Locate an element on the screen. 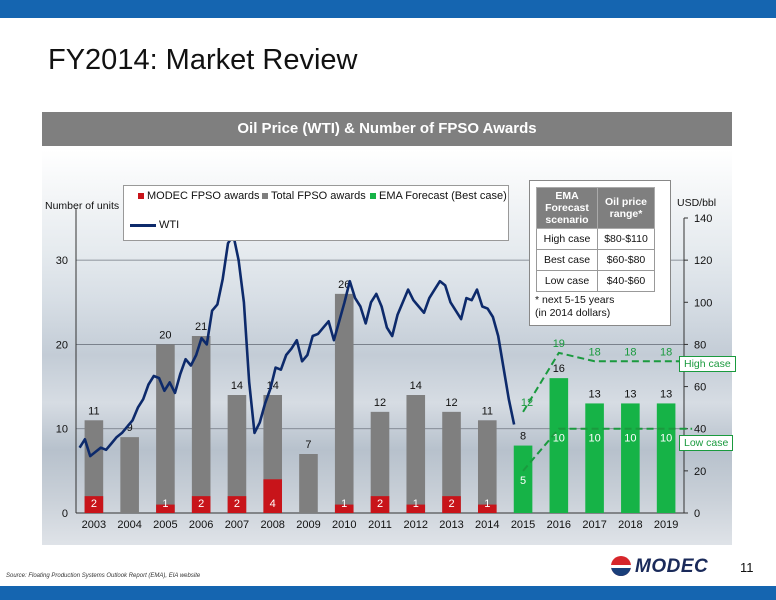 This screenshot has width=776, height=600. forecast-low-line is located at coordinates (607, 449).